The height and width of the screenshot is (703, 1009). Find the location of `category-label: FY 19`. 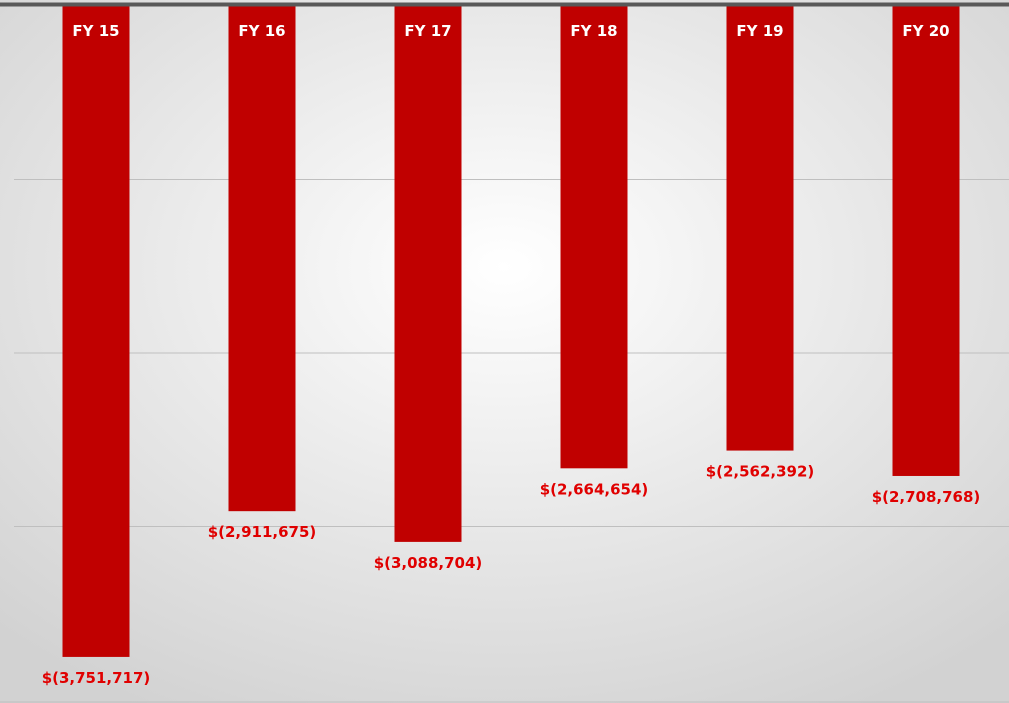

category-label: FY 19 is located at coordinates (759, 31).